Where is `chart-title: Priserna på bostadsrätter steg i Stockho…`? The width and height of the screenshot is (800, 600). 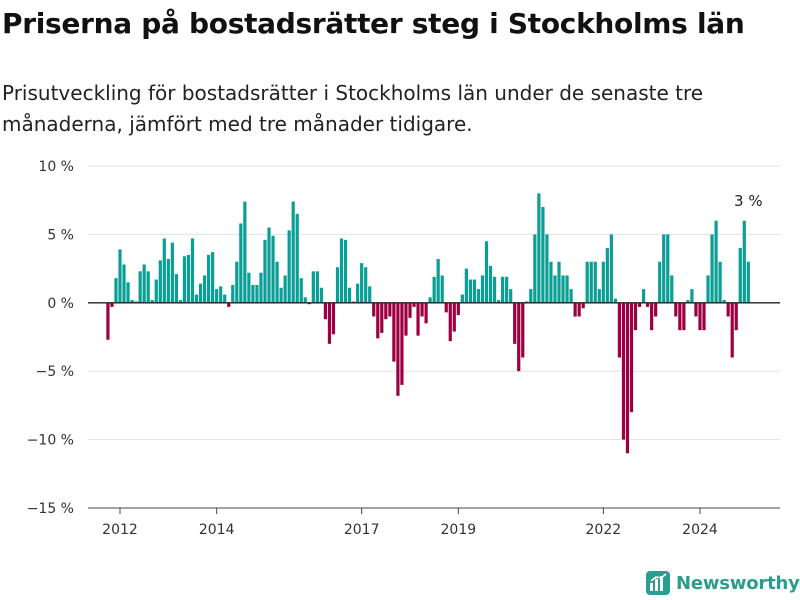
chart-title: Priserna på bostadsrätter steg i Stockho… is located at coordinates (373, 23).